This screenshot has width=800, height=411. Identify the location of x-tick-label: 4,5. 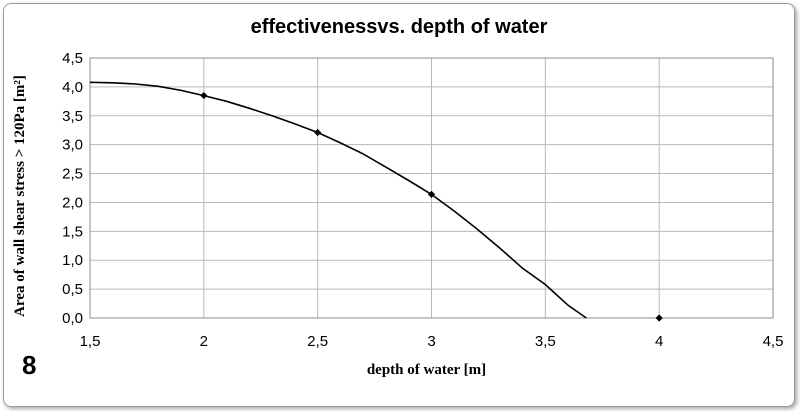
(773, 341).